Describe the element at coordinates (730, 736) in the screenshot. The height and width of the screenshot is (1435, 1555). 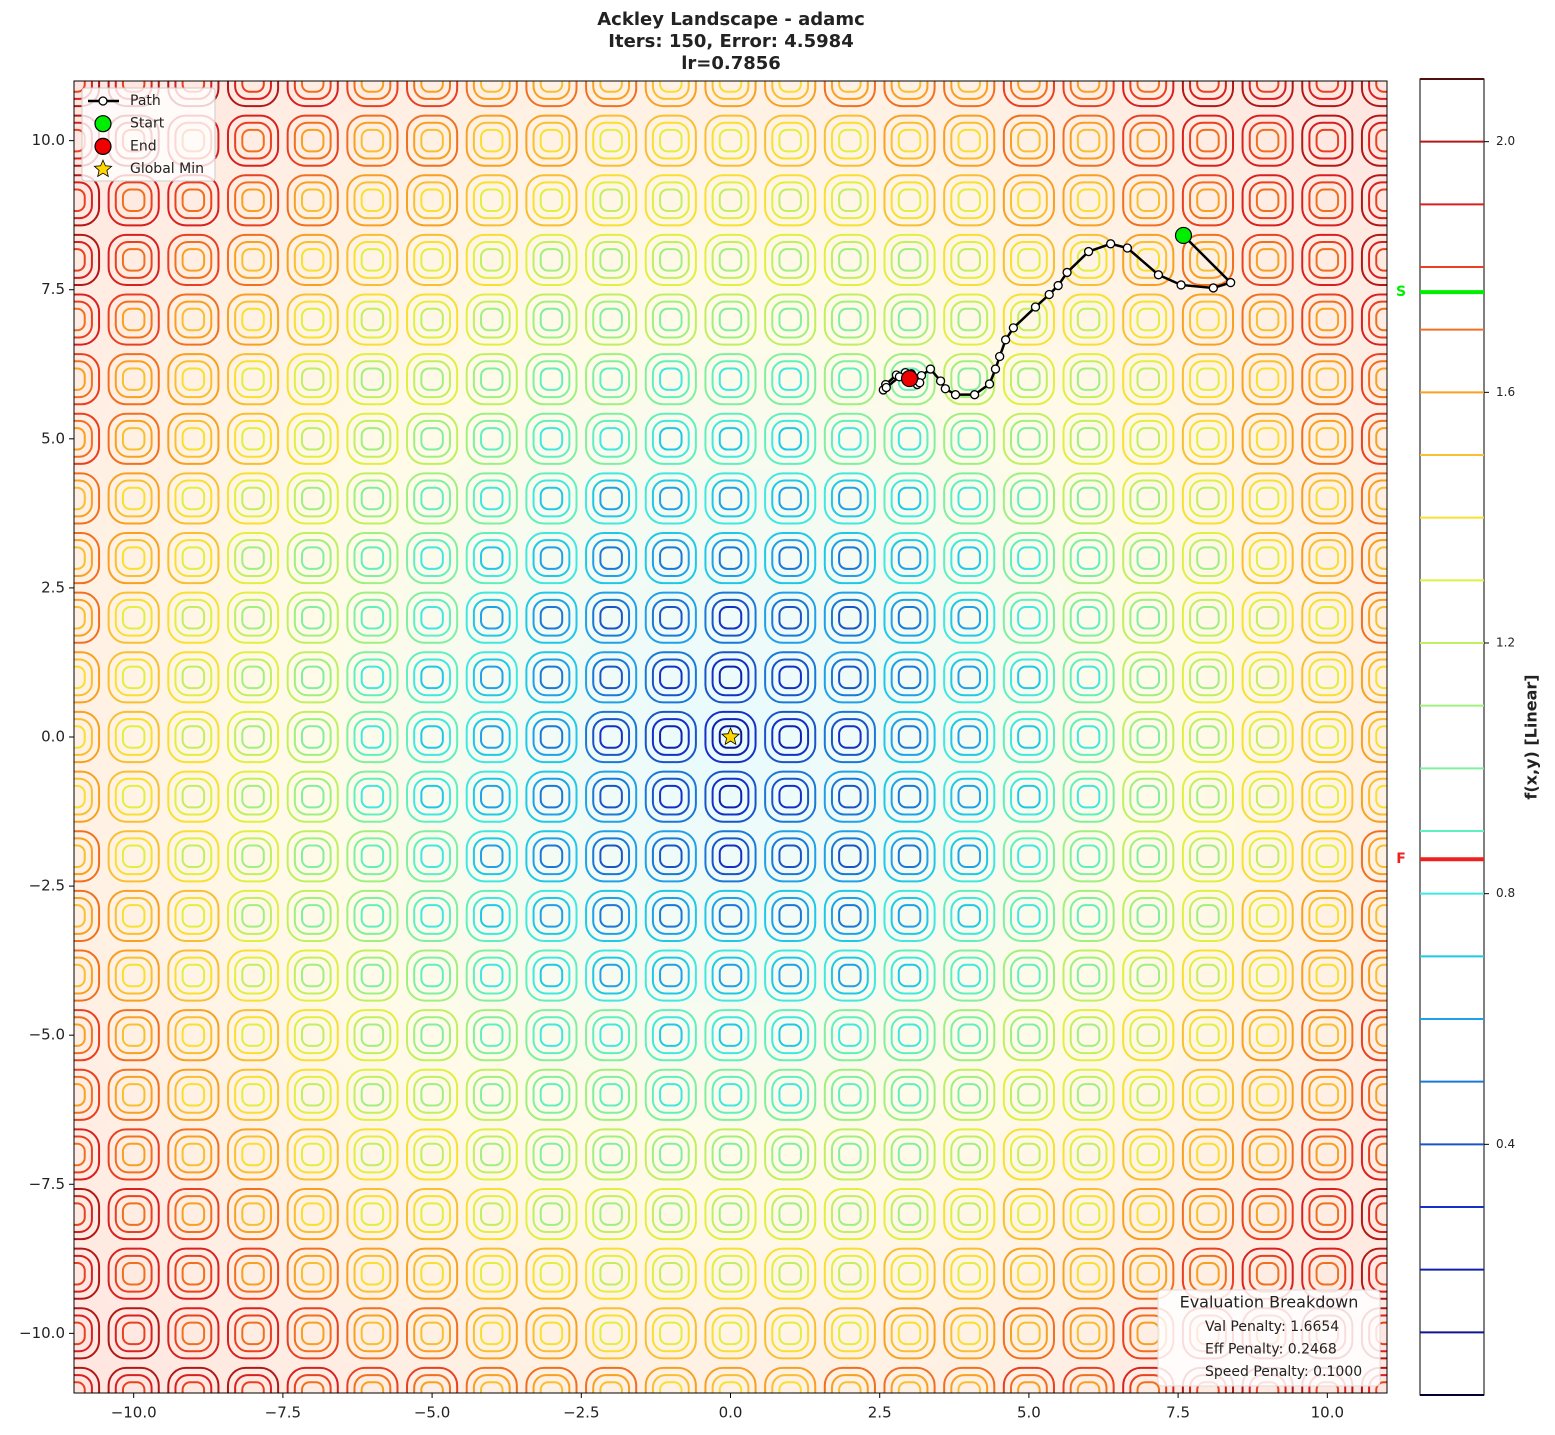
I see `marker-star` at that location.